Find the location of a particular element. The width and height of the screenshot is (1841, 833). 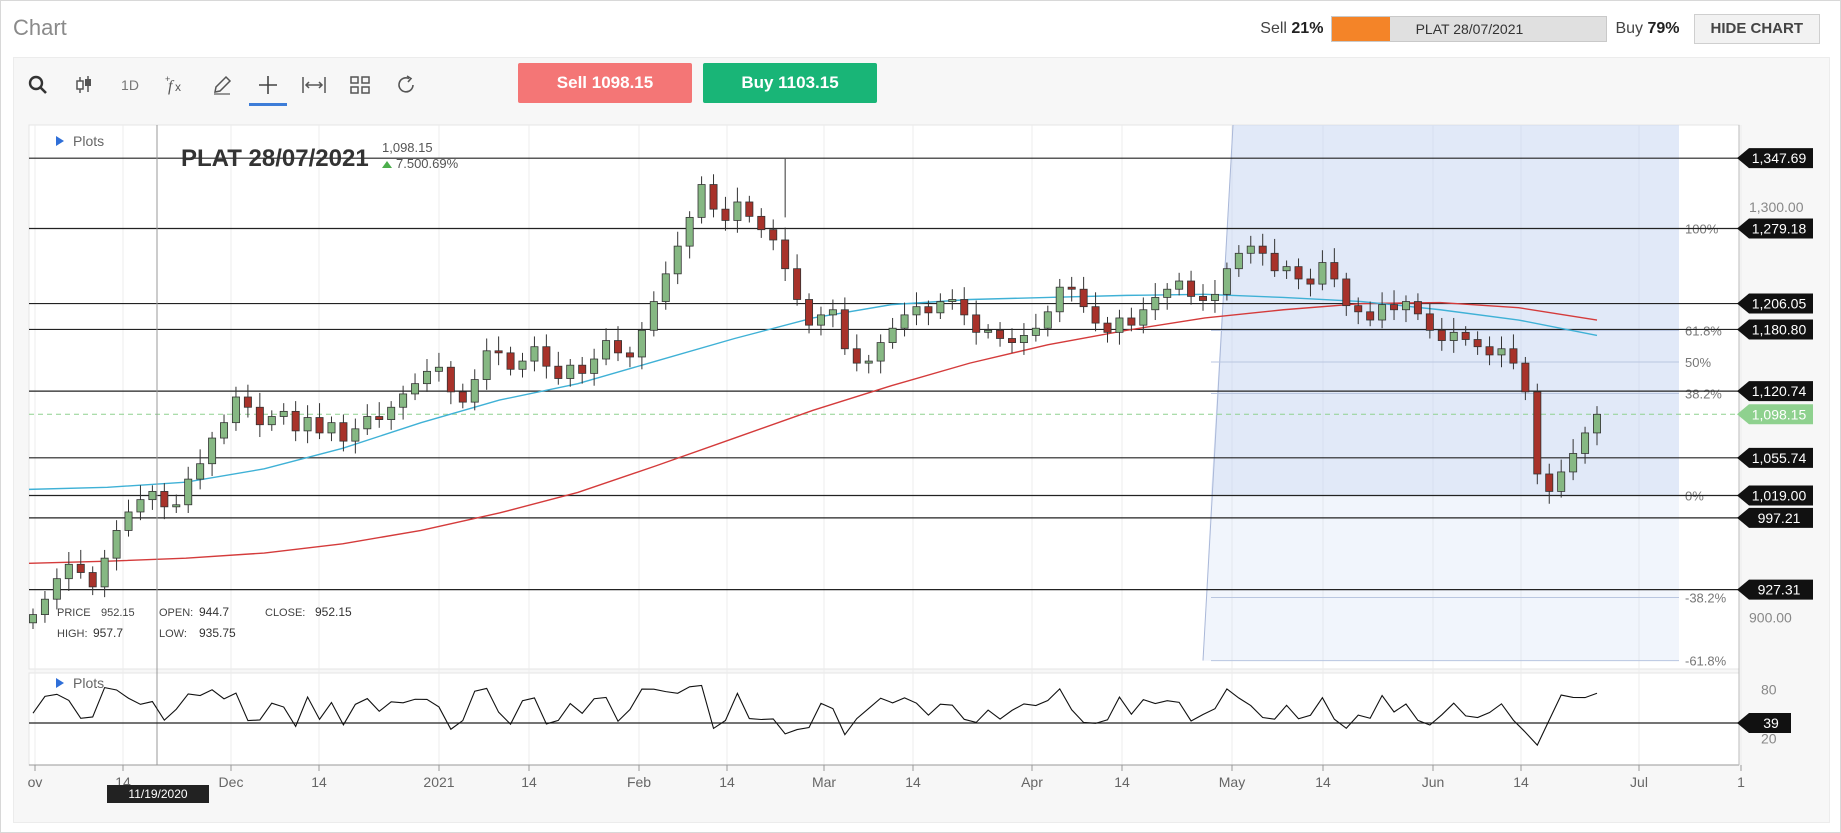

crosshair-icon is located at coordinates (268, 85).